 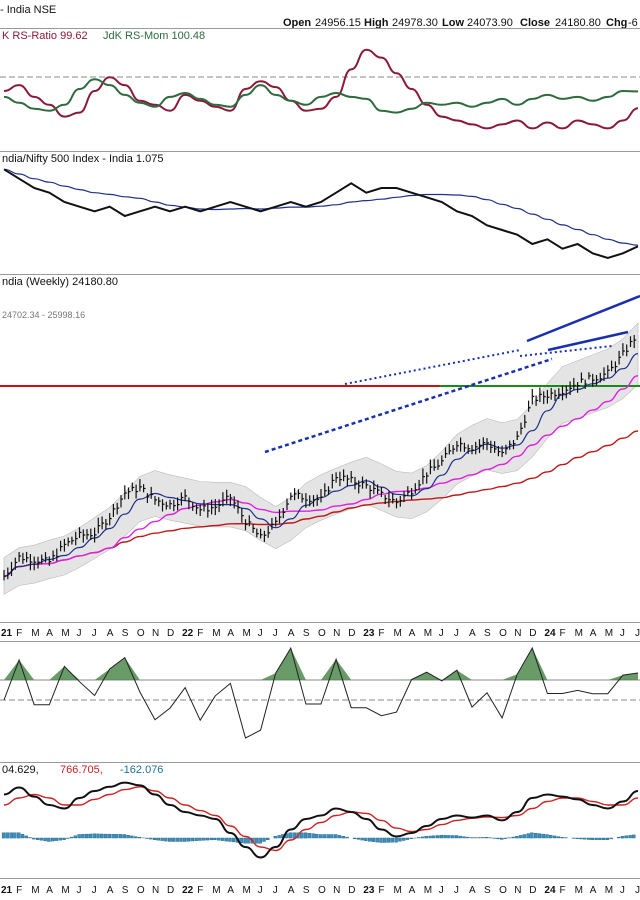 What do you see at coordinates (376, 23) in the screenshot?
I see `ohlc-high-label: High` at bounding box center [376, 23].